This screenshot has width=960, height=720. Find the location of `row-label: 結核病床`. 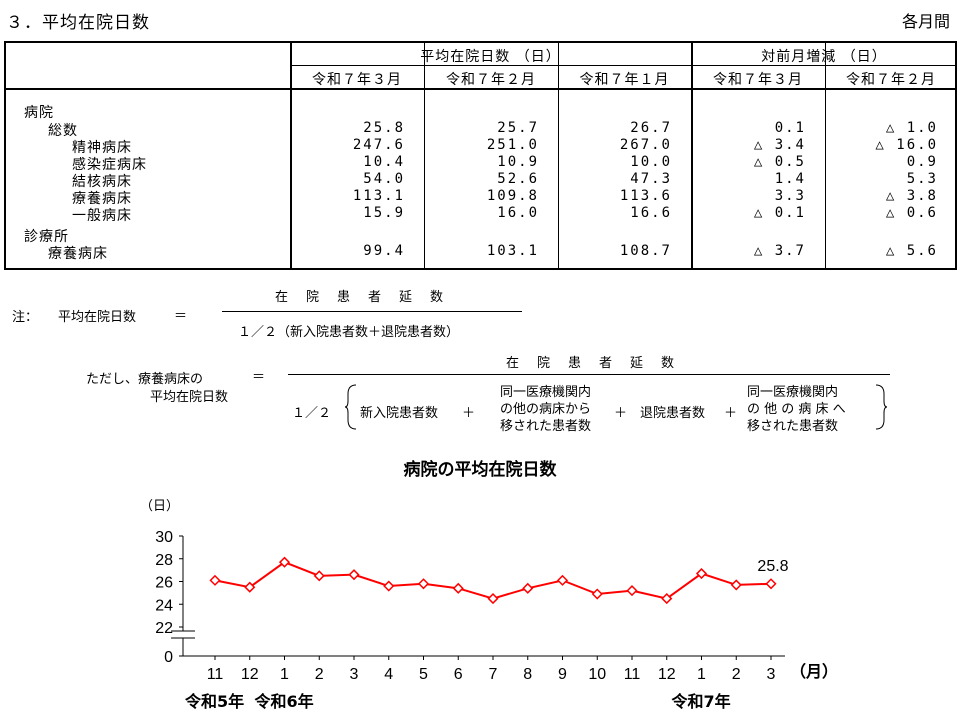

row-label: 結核病床 is located at coordinates (102, 182).